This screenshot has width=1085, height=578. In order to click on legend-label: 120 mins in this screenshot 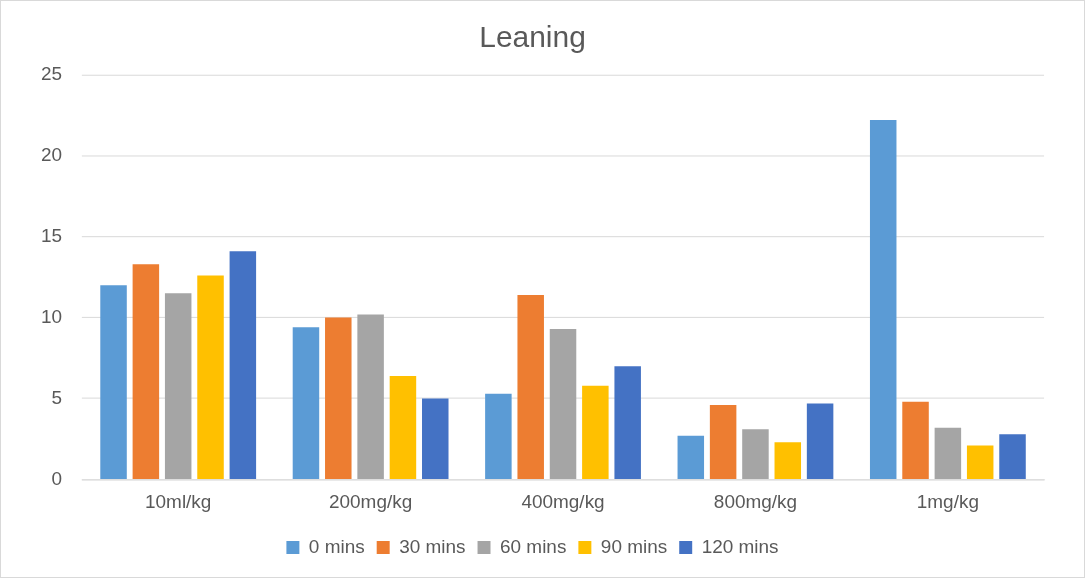, I will do `click(740, 546)`.